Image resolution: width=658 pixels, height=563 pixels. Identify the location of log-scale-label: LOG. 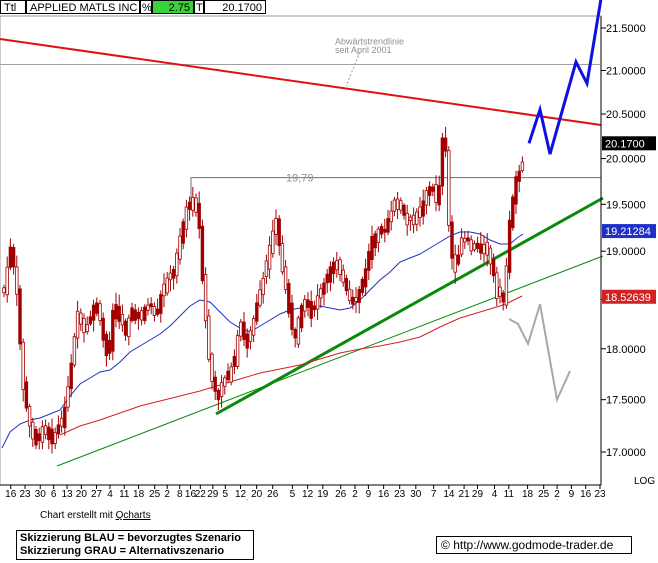
(644, 481).